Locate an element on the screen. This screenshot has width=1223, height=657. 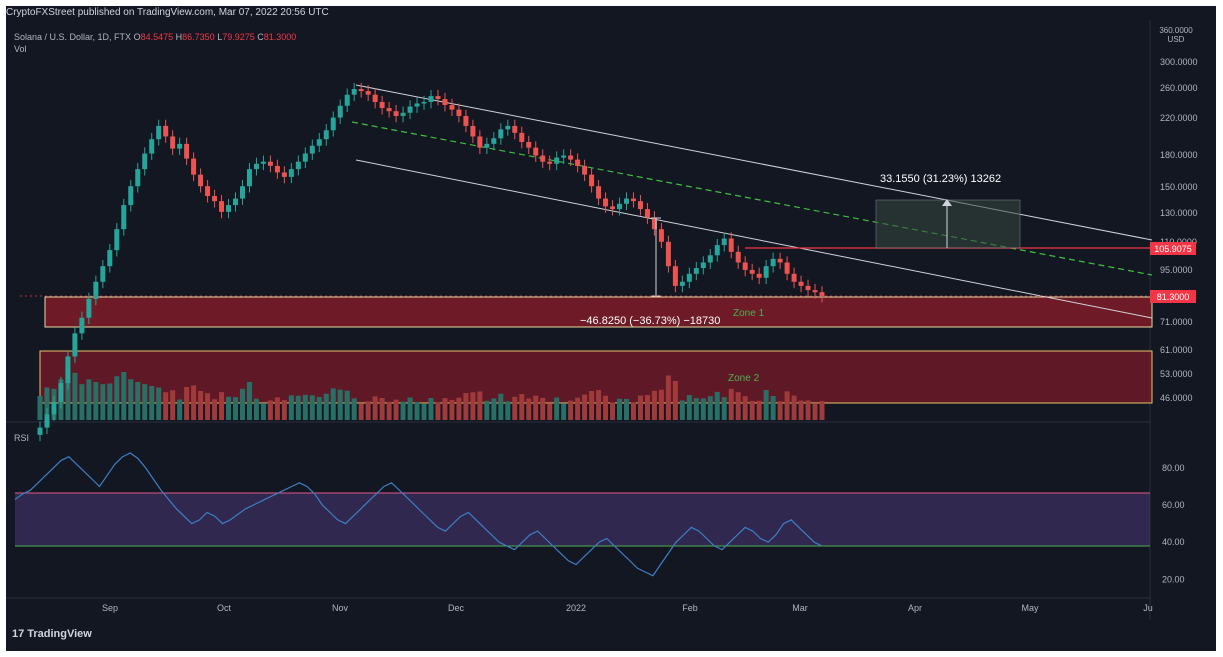
tradingview-footer: 17 TradingView is located at coordinates (52, 634).